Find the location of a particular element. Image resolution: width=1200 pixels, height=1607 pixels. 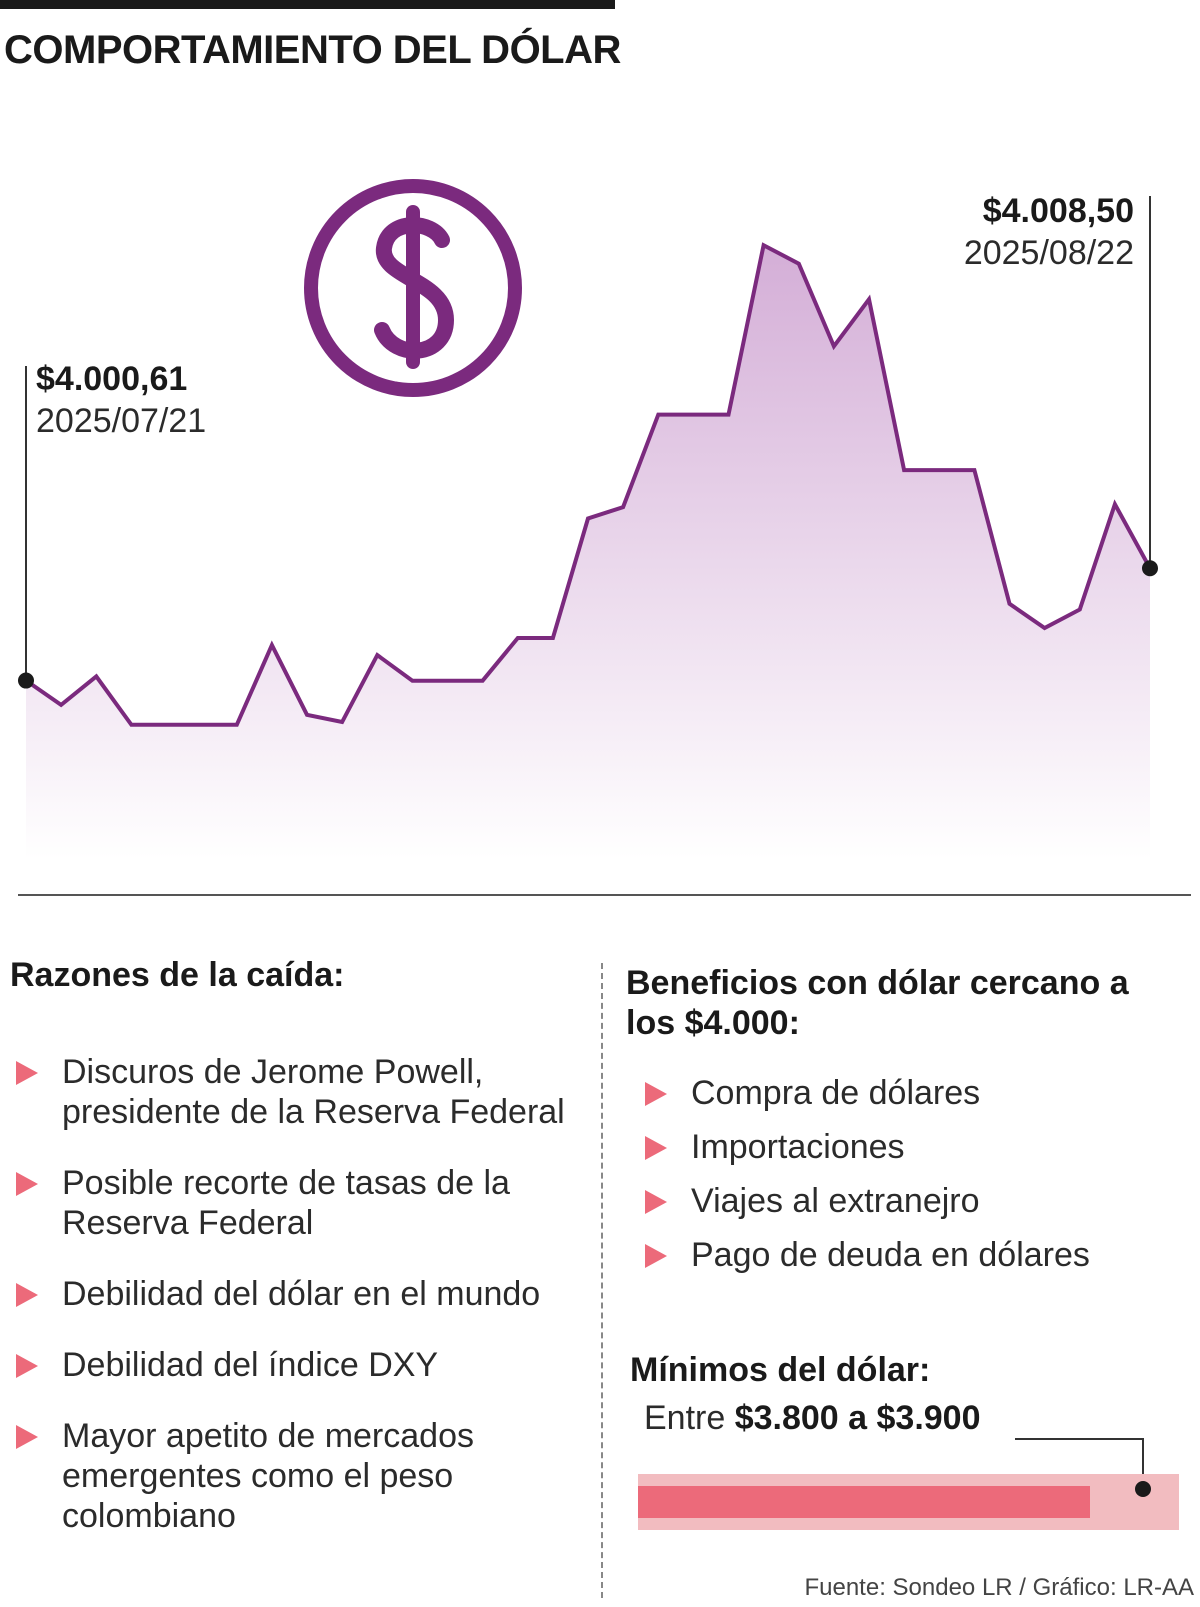

end-date-label: 2025/08/22 is located at coordinates (1048, 253).